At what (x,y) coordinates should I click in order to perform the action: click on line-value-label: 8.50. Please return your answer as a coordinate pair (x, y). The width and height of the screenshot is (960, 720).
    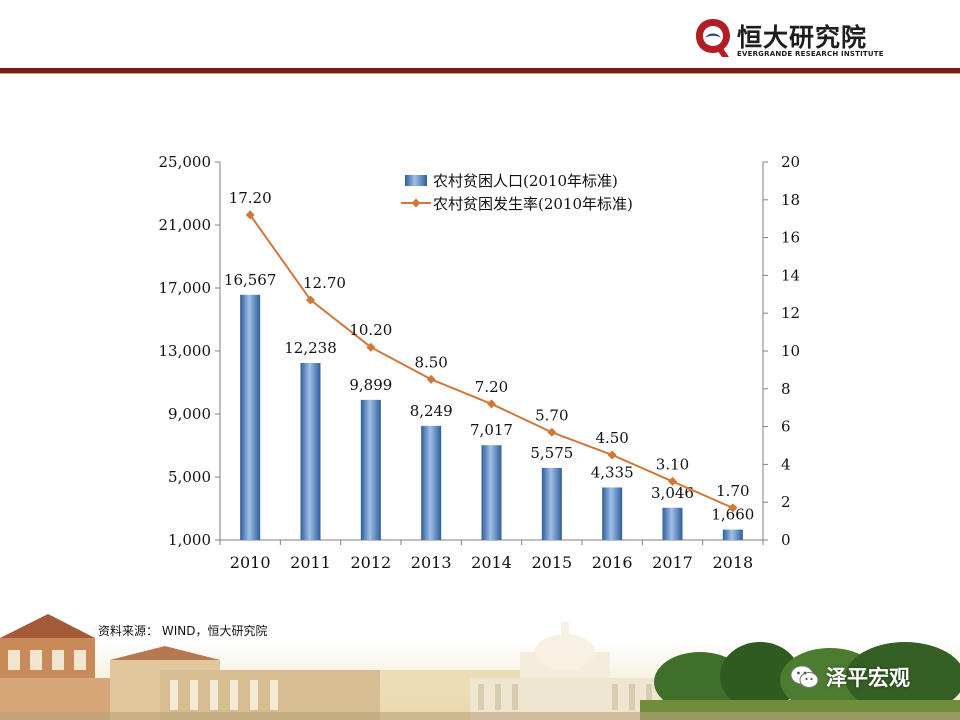
    Looking at the image, I should click on (430, 362).